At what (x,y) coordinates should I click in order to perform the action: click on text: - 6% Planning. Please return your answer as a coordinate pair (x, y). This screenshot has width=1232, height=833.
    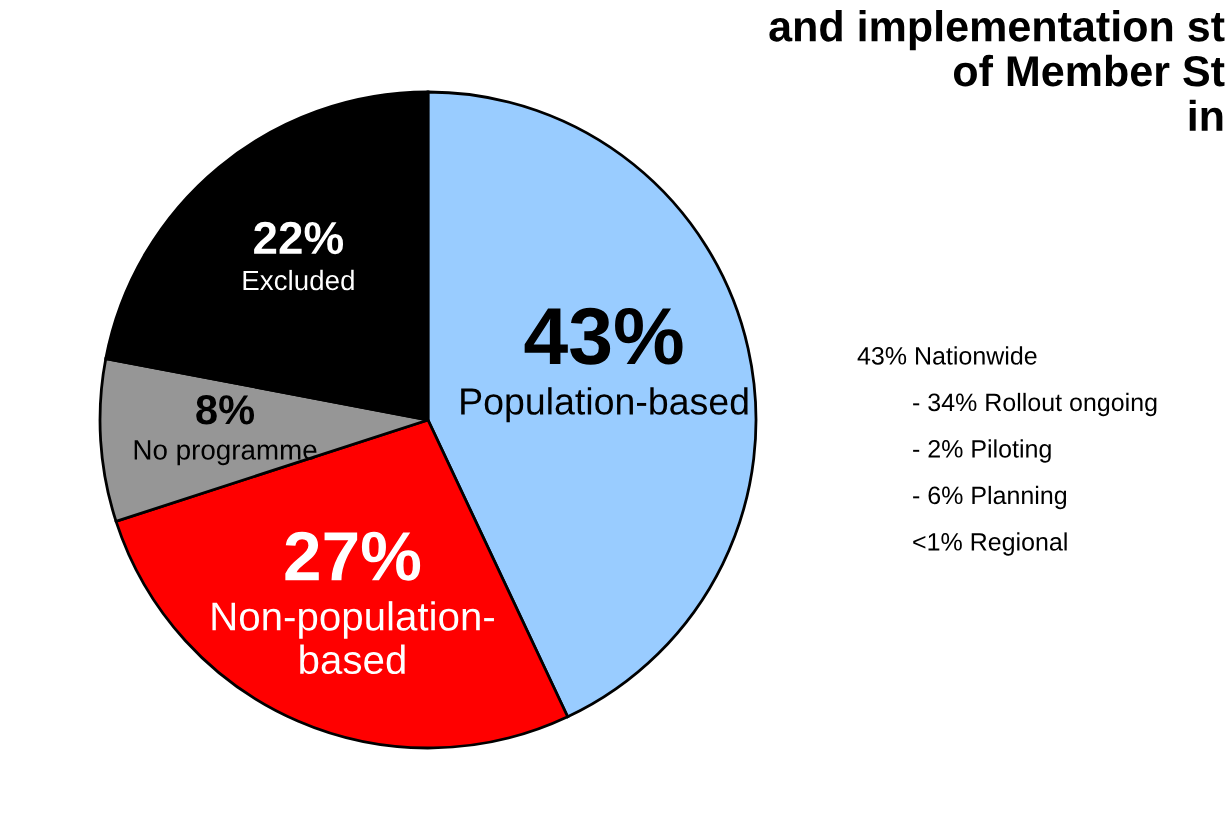
    Looking at the image, I should click on (990, 497).